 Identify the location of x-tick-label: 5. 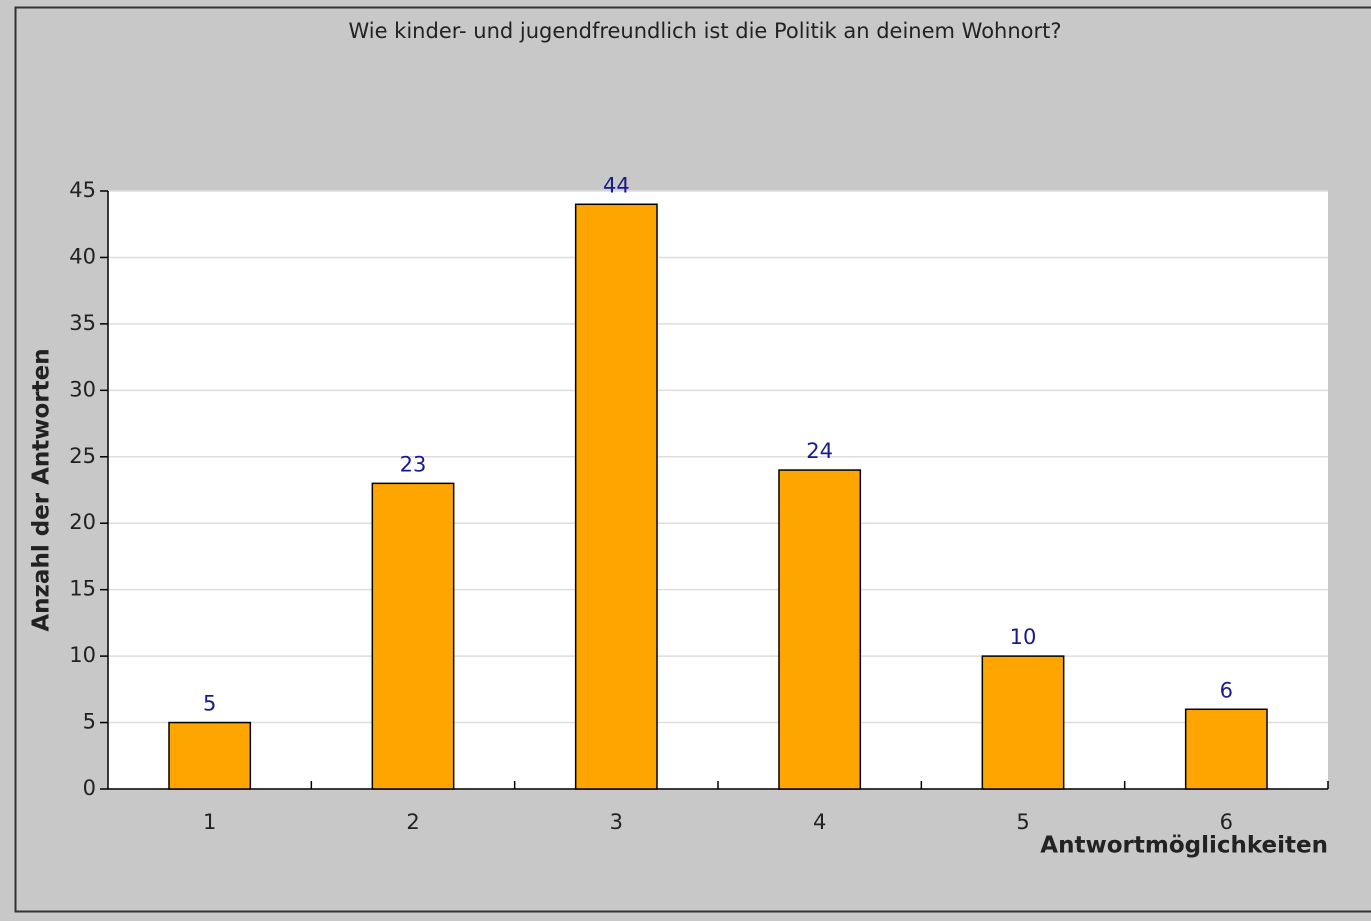
(1022, 822).